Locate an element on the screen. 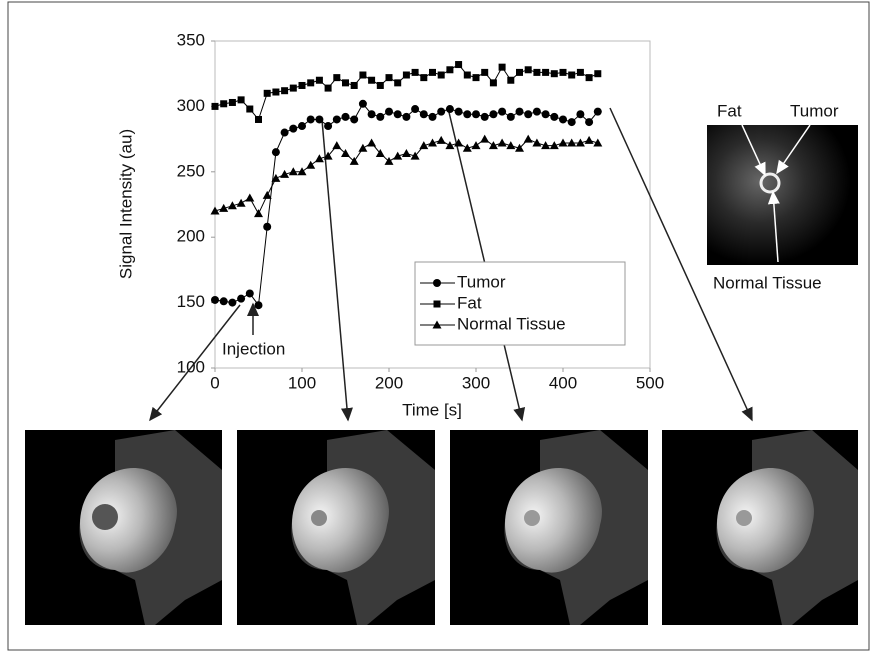  annotation: Normal Tissue is located at coordinates (767, 282).